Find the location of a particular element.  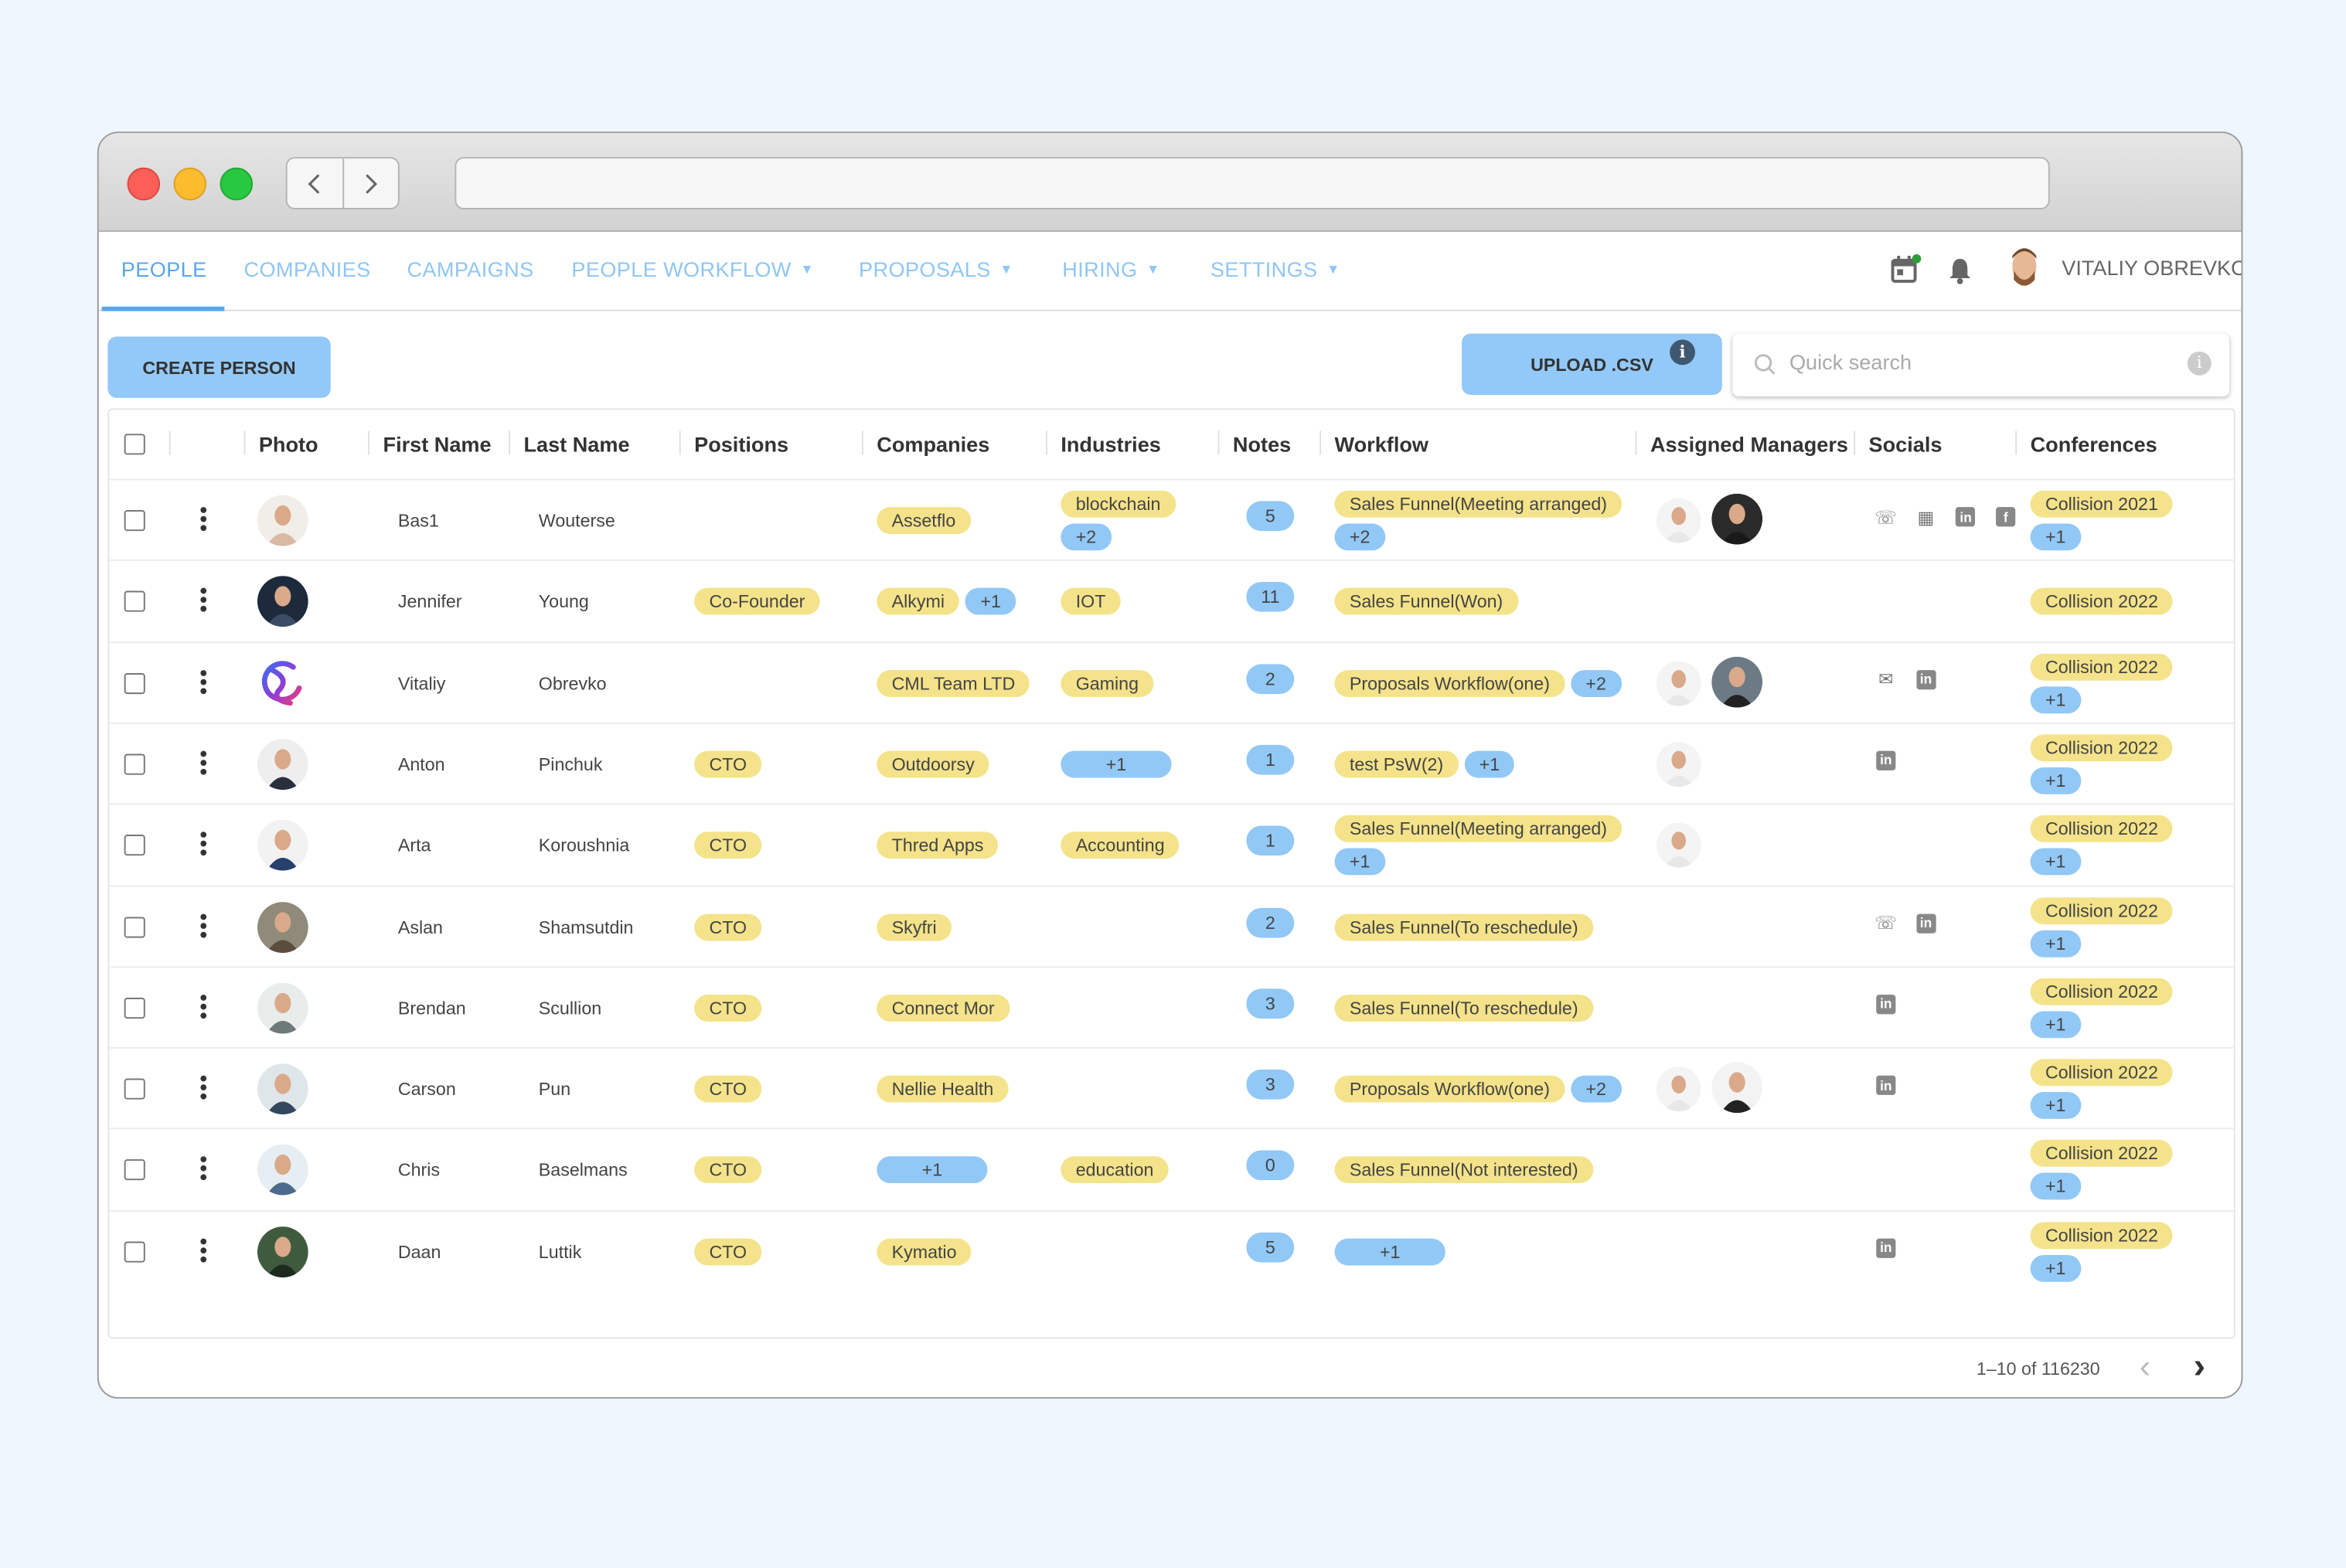

tag-chip: Accounting is located at coordinates (1121, 845).